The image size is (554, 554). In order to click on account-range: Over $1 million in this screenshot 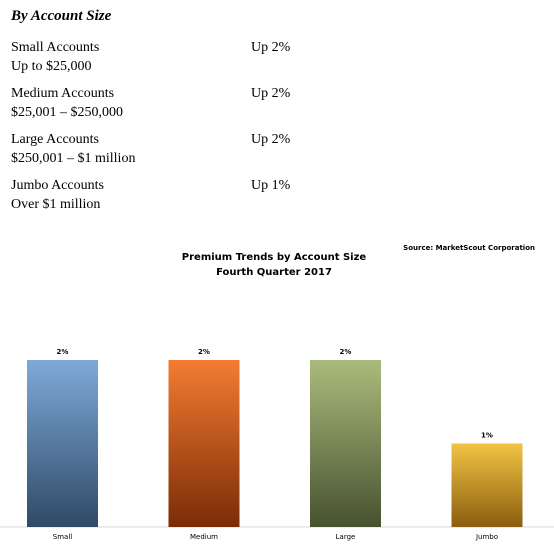, I will do `click(56, 204)`.